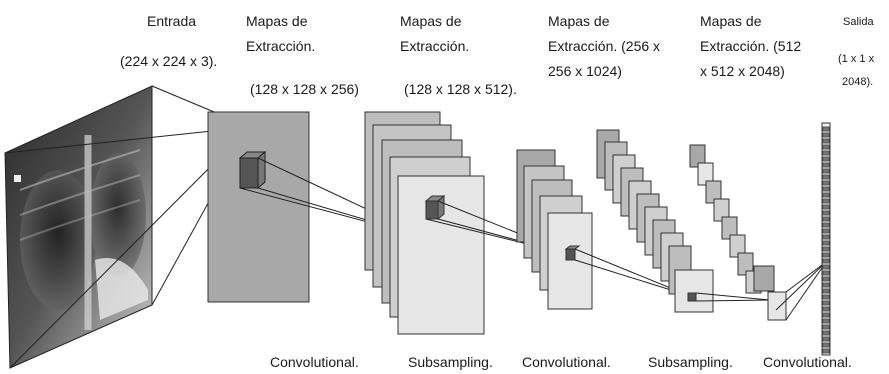  I want to click on map2-title-b: Extracción., so click(435, 46).